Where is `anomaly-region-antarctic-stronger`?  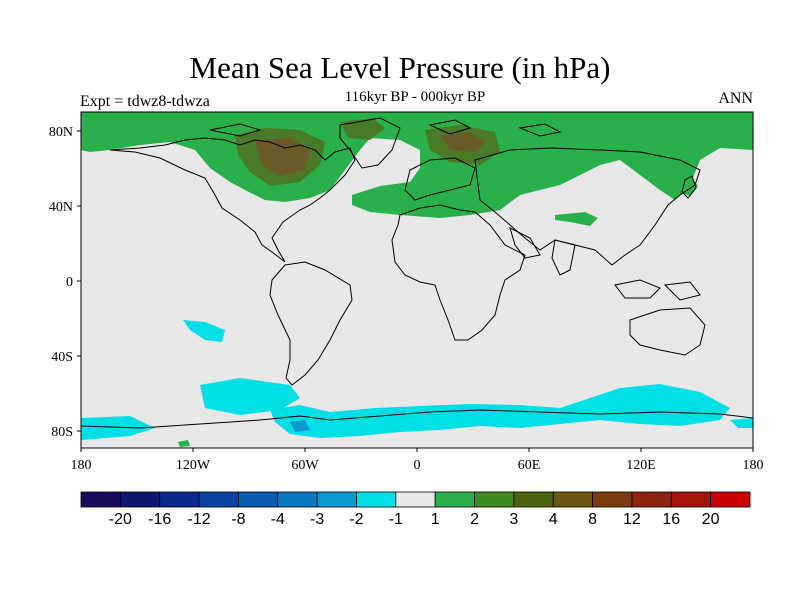
anomaly-region-antarctic-stronger is located at coordinates (300, 426).